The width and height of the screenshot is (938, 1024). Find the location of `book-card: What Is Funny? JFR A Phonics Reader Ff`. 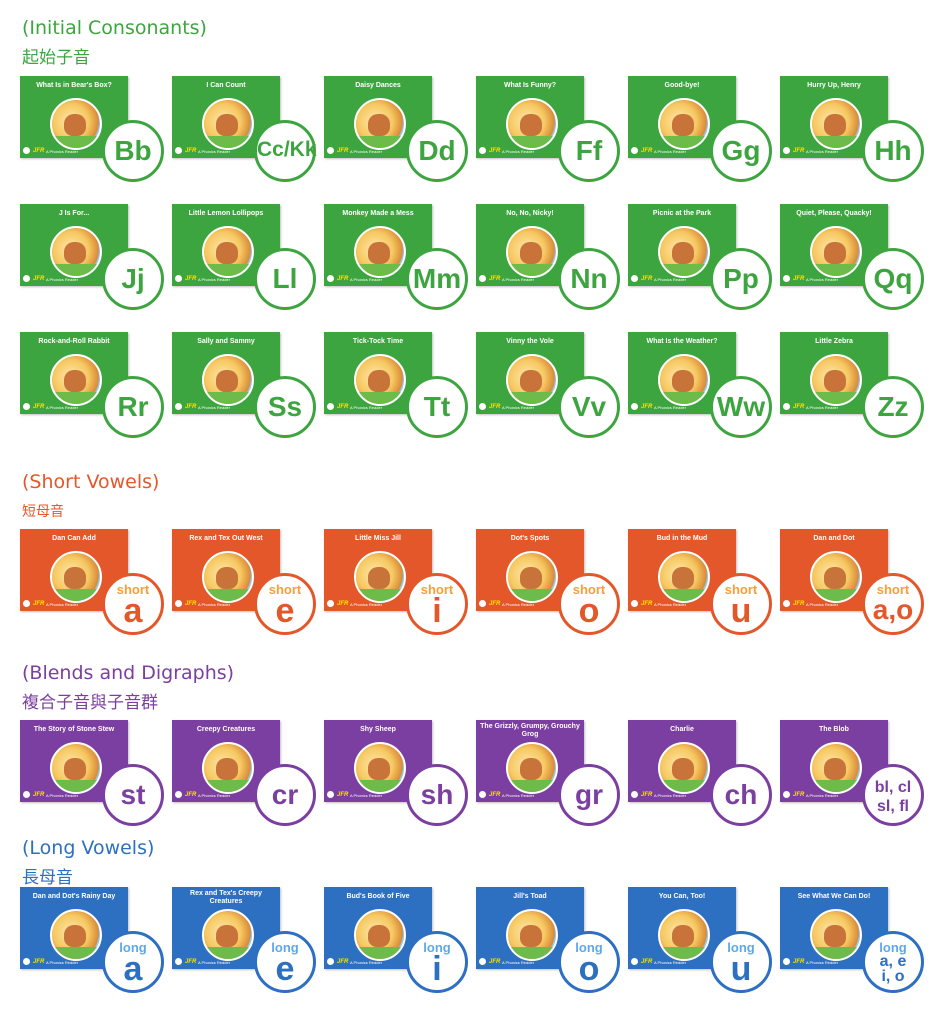

book-card: What Is Funny? JFR A Phonics Reader Ff is located at coordinates (556, 136).